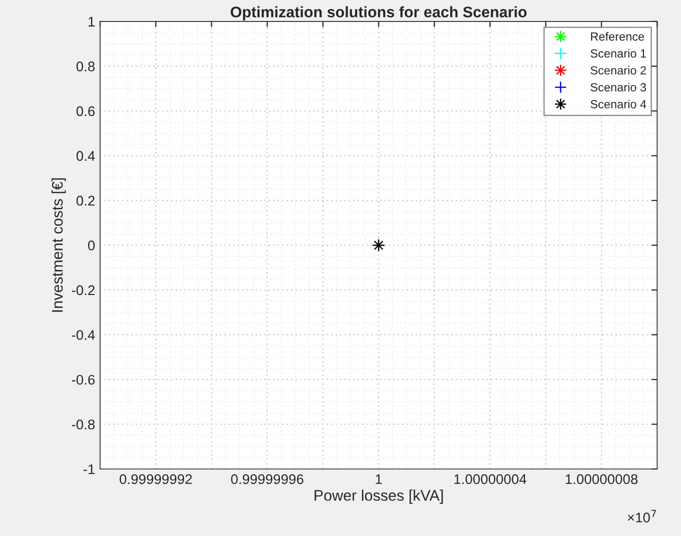 This screenshot has width=681, height=536. What do you see at coordinates (85, 67) in the screenshot?
I see `y-tick-label: 0.8` at bounding box center [85, 67].